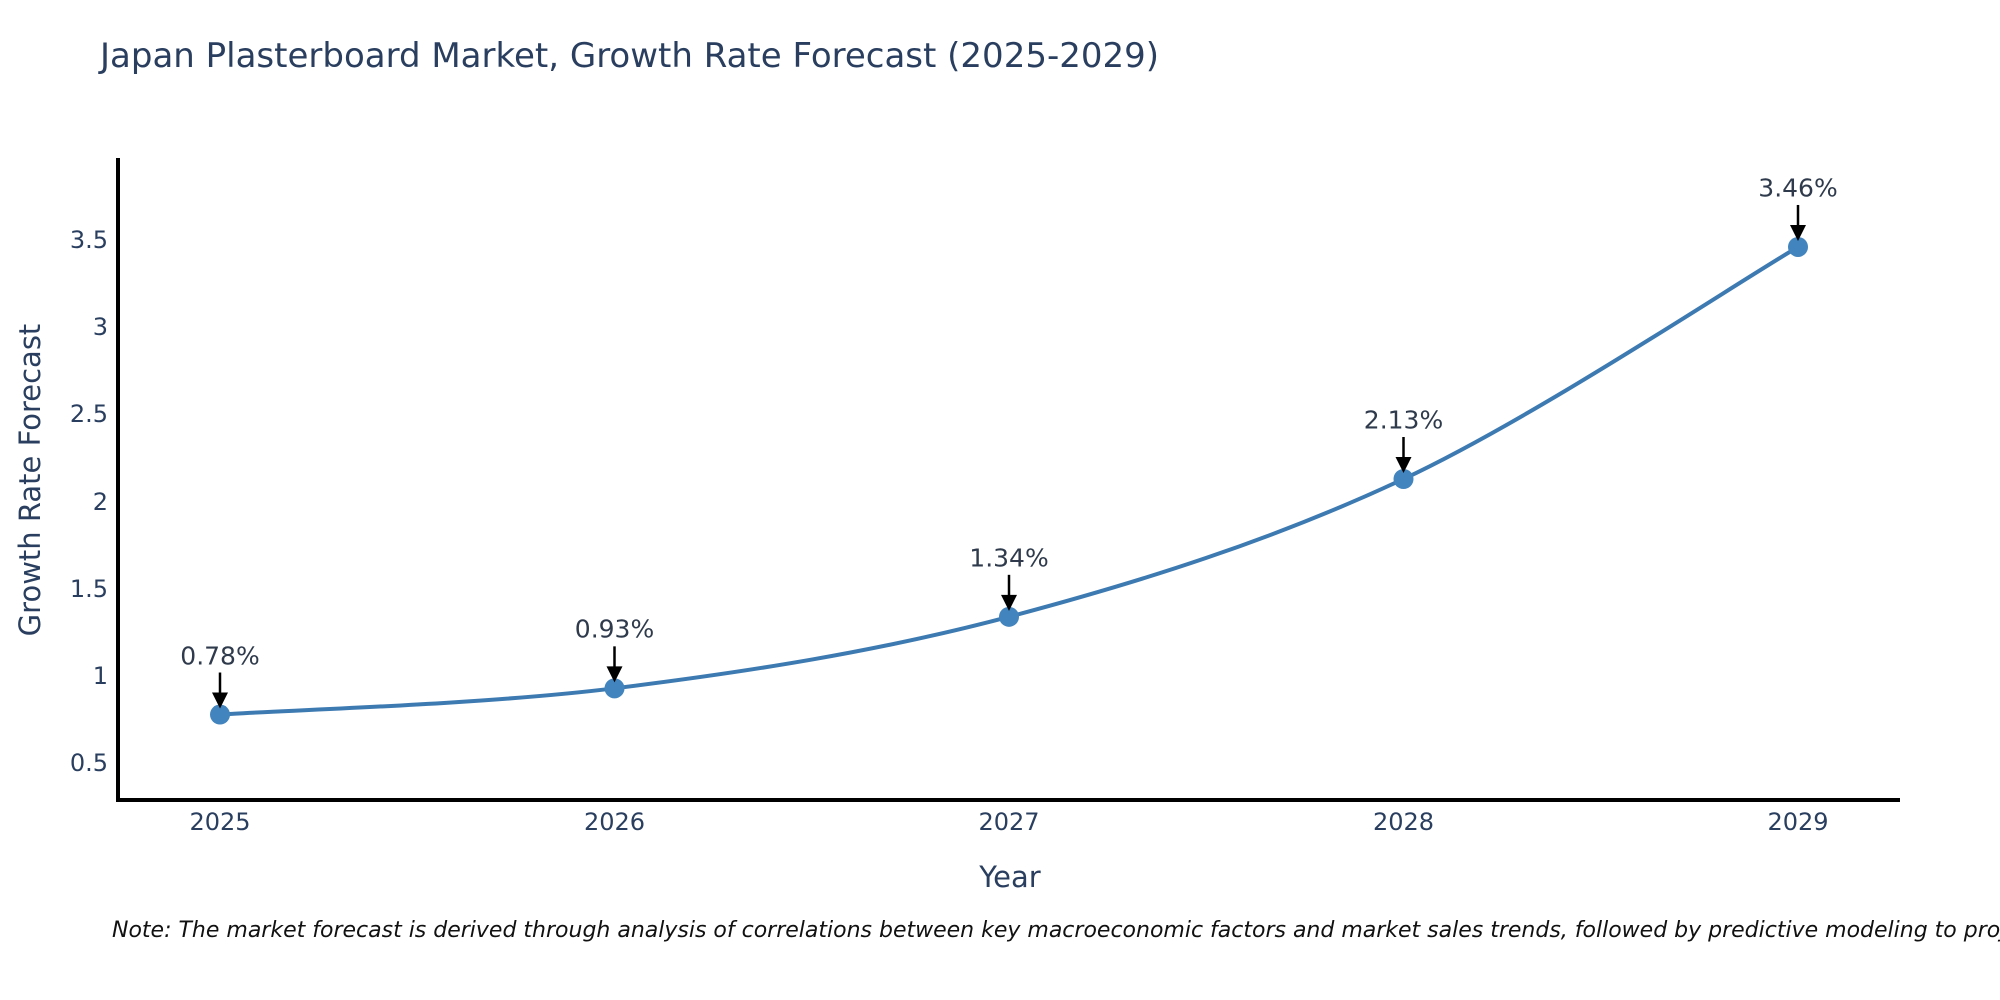 The image size is (2000, 1000). I want to click on y-tick-label: 1.5, so click(88, 588).